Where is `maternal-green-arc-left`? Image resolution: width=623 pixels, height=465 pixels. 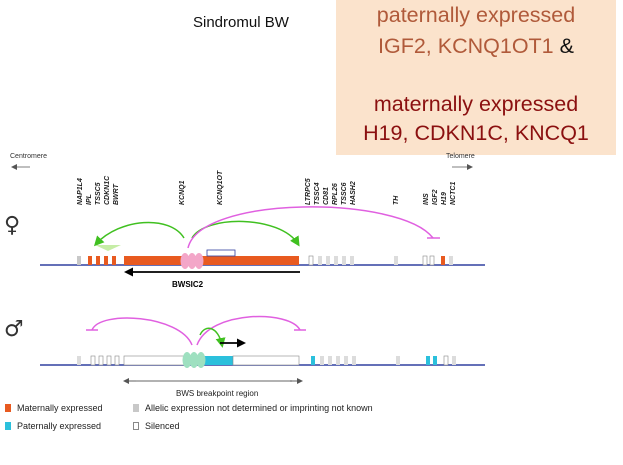
maternal-green-arc-left is located at coordinates (139, 234).